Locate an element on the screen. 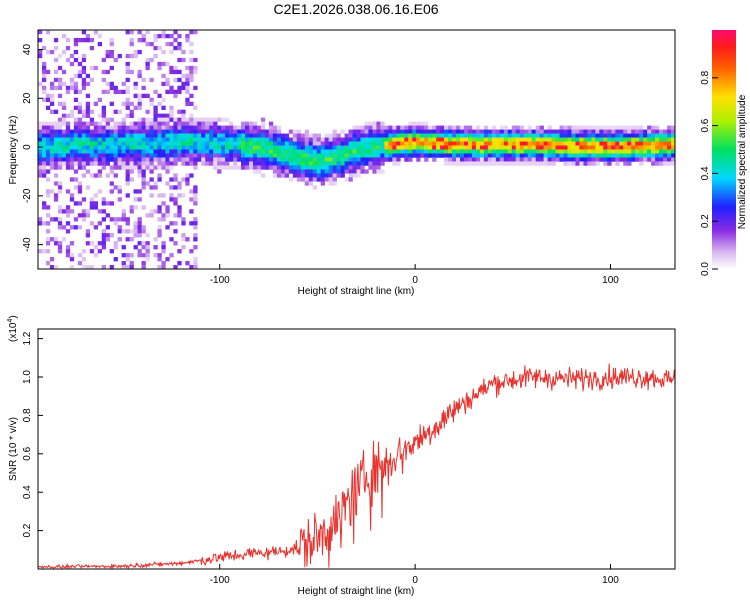 The width and height of the screenshot is (750, 600). spectrogram-y-tick-label: -20 is located at coordinates (27, 195).